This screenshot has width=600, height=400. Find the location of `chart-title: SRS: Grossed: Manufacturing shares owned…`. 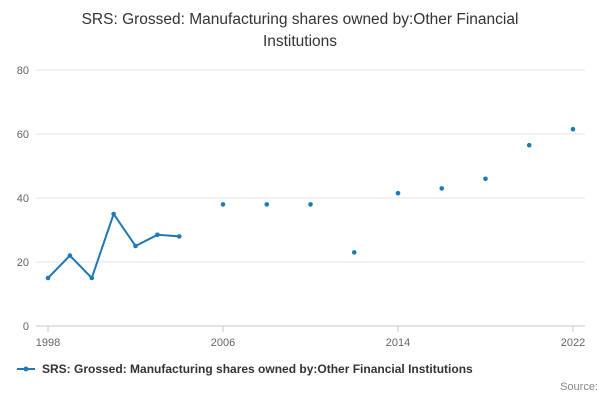

chart-title: SRS: Grossed: Manufacturing shares owned… is located at coordinates (300, 30).